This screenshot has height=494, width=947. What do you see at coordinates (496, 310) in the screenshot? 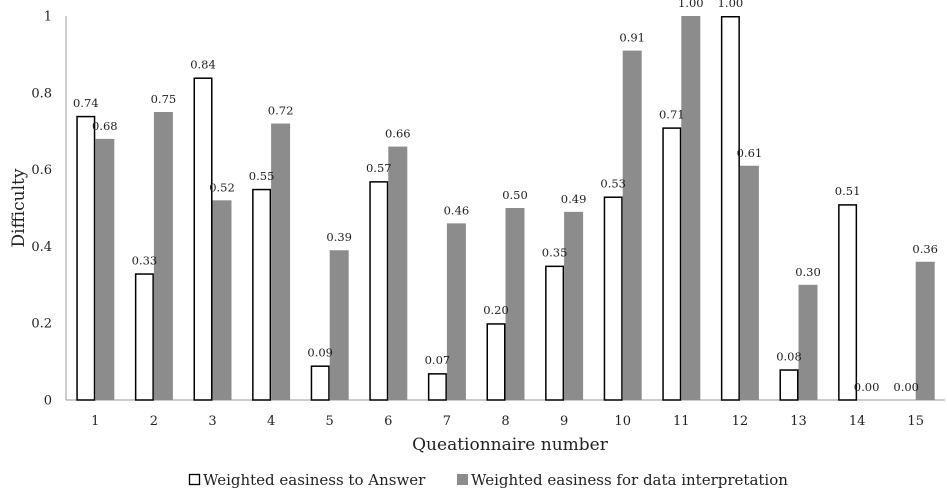
I see `data-label: 0.20` at bounding box center [496, 310].